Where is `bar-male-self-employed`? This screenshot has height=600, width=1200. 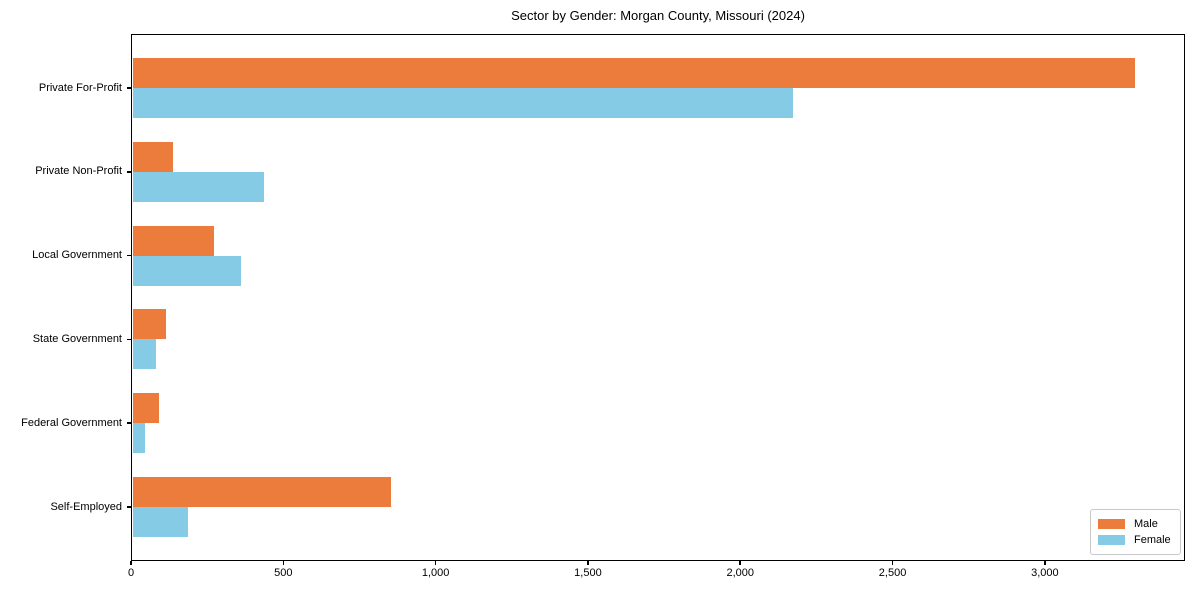 bar-male-self-employed is located at coordinates (261, 492).